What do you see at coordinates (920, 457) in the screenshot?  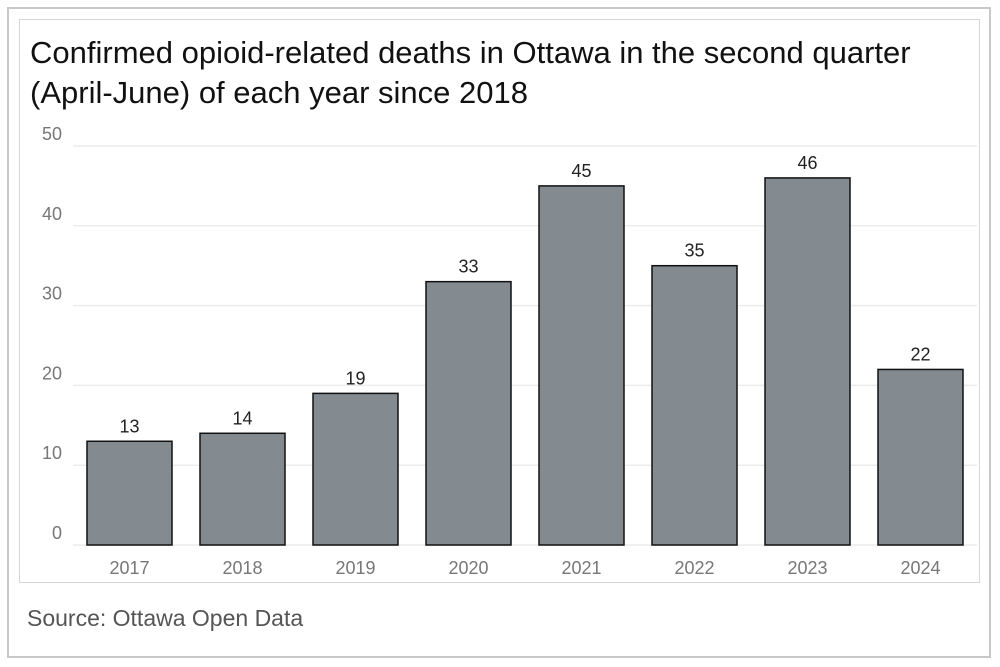 I see `bar-2024` at bounding box center [920, 457].